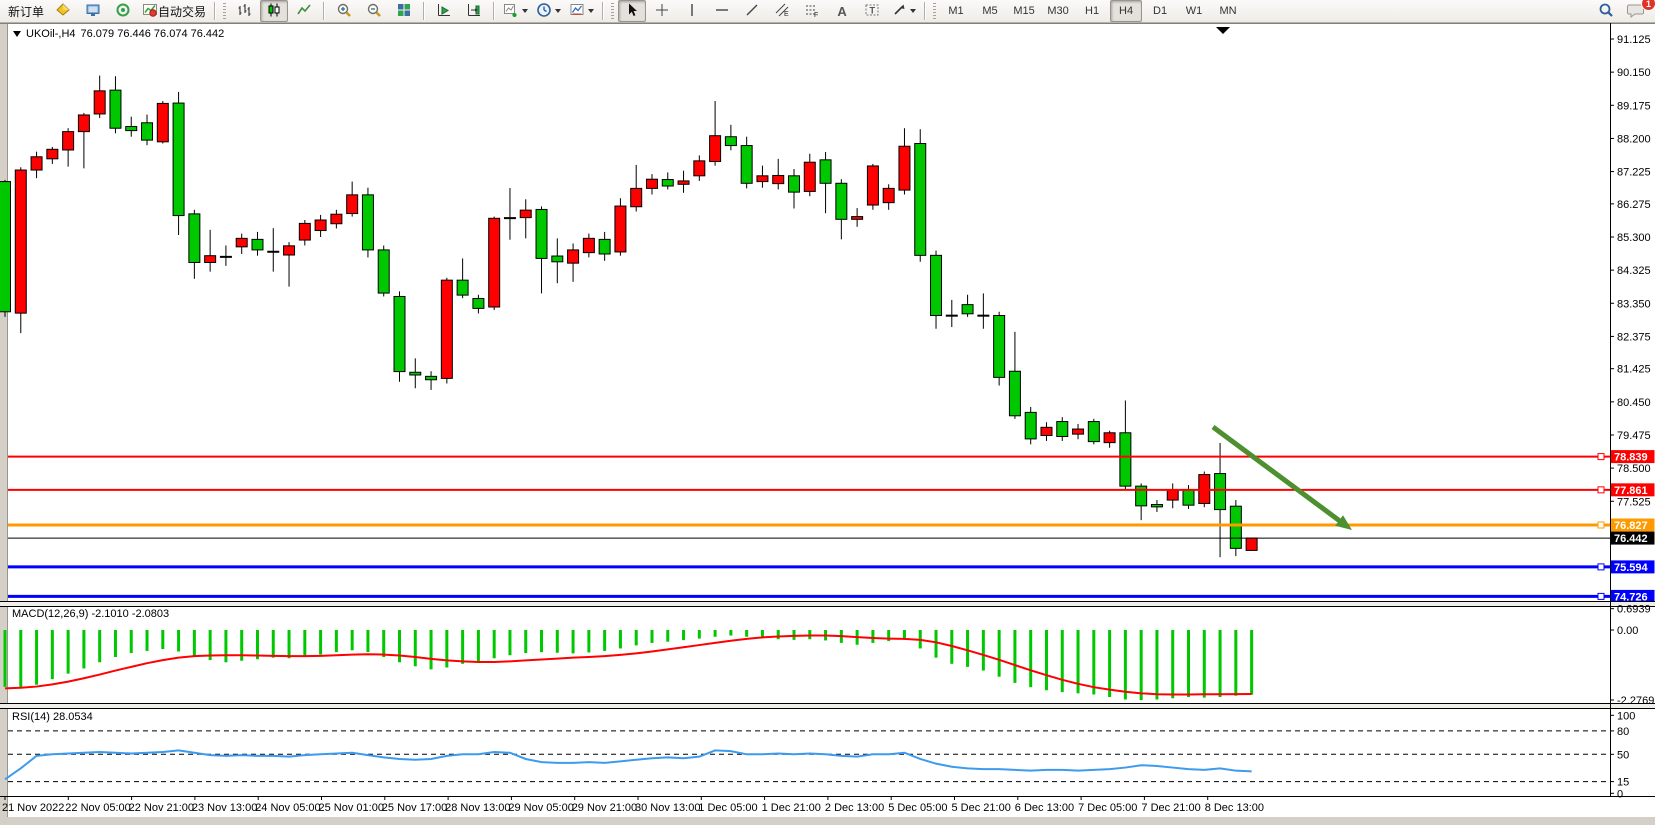  Describe the element at coordinates (1281, 477) in the screenshot. I see `trend-arrow-annotation` at that location.